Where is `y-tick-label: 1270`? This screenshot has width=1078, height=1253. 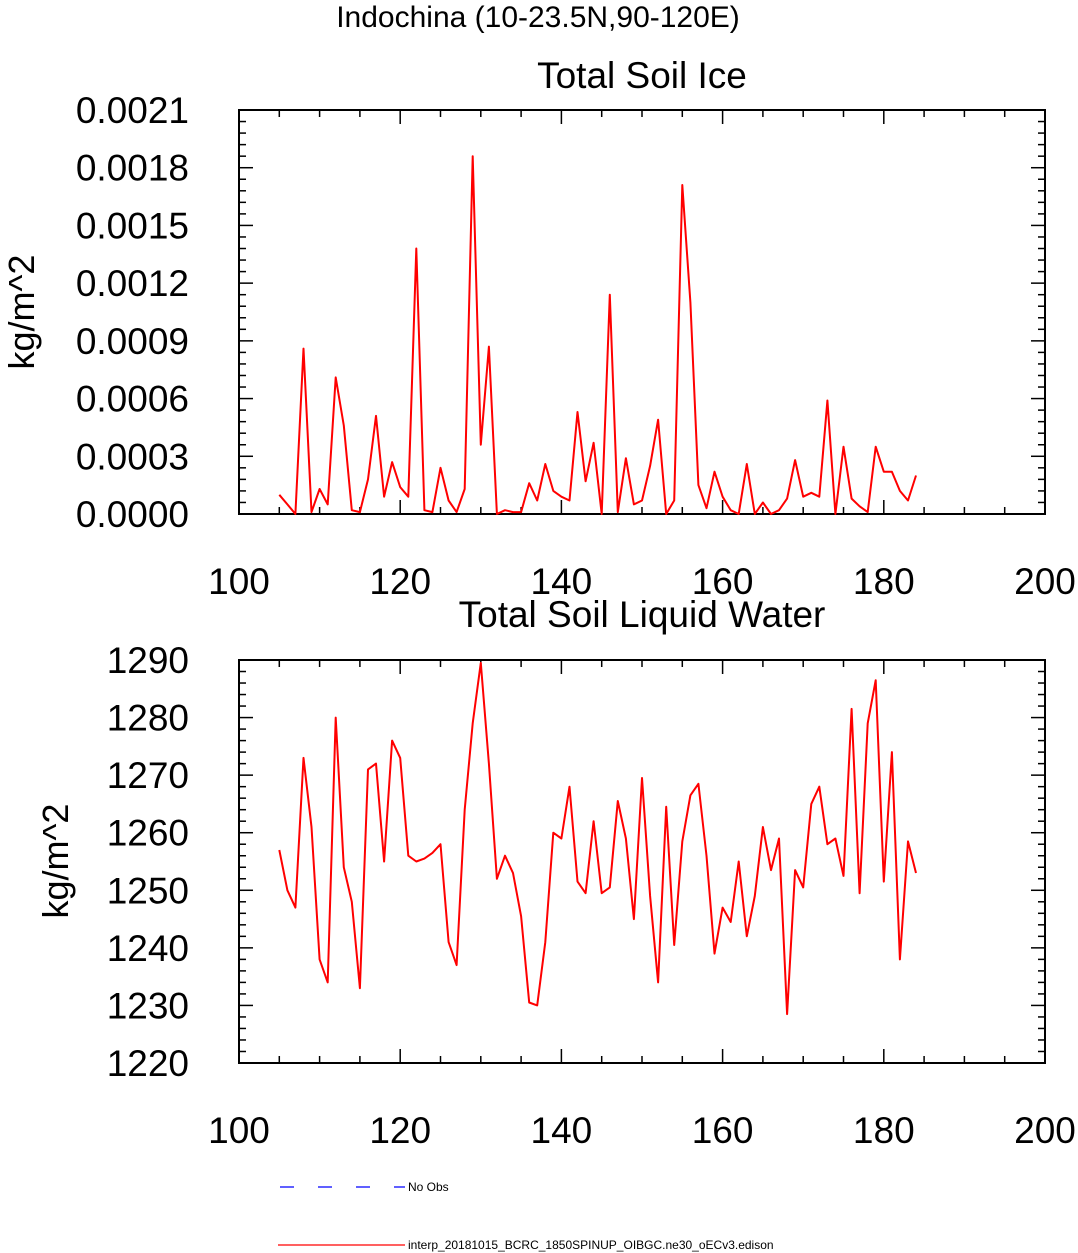 y-tick-label: 1270 is located at coordinates (148, 775).